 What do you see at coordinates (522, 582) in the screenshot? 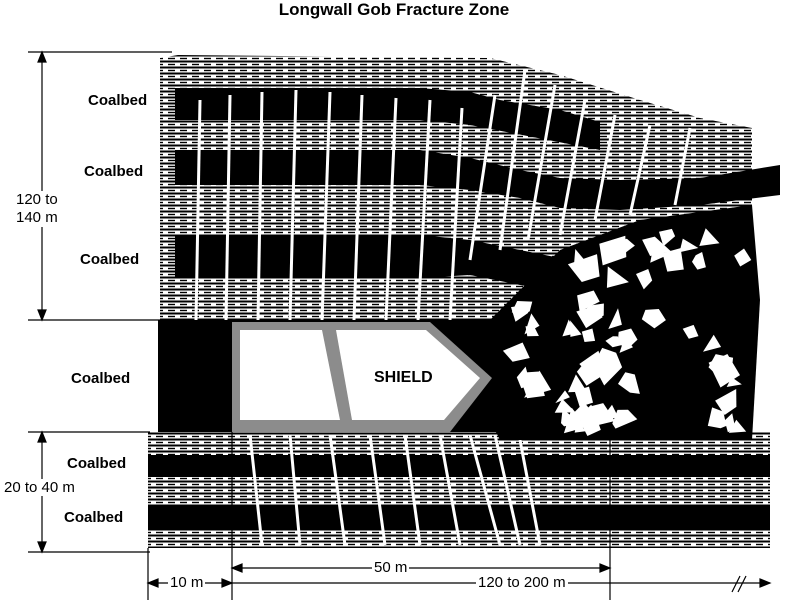
I see `width-gob-dimension: 120 to 200 m` at bounding box center [522, 582].